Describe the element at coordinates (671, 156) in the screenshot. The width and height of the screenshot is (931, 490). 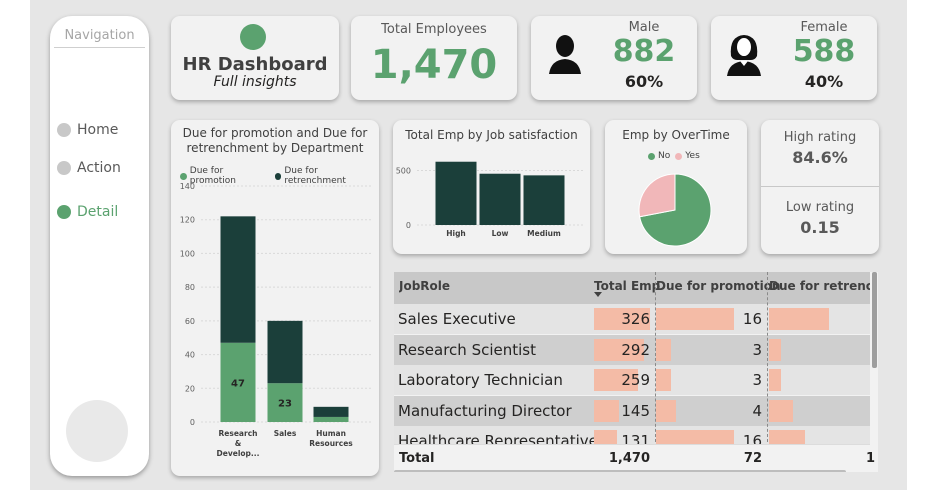
I see `overtime-legend: No Yes` at that location.